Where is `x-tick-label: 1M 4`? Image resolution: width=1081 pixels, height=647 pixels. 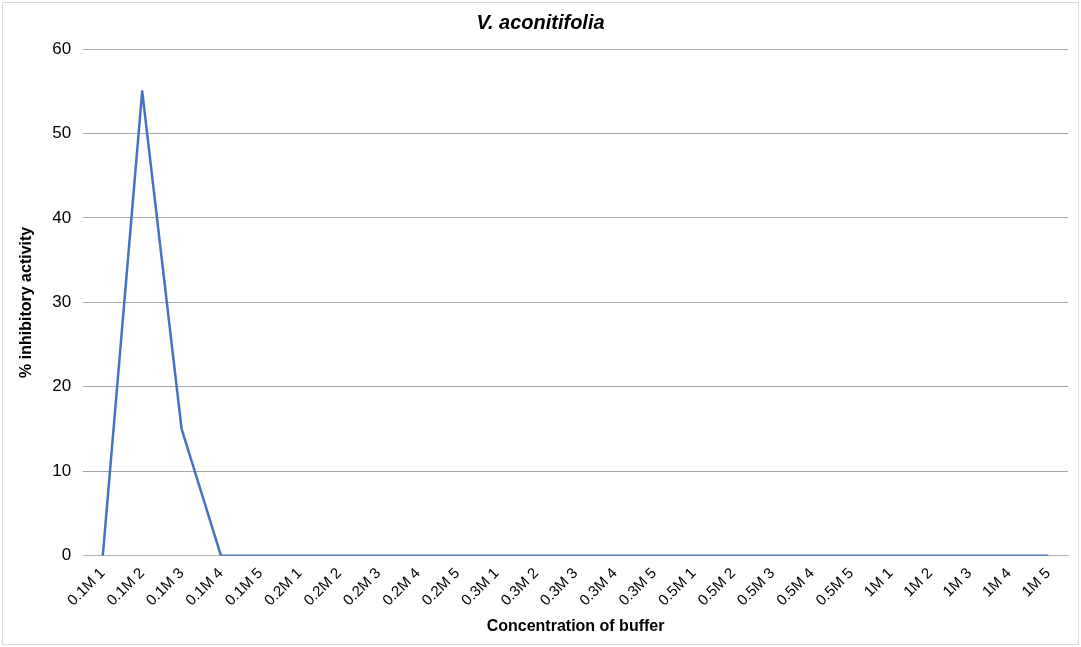
x-tick-label: 1M 4 is located at coordinates (996, 582).